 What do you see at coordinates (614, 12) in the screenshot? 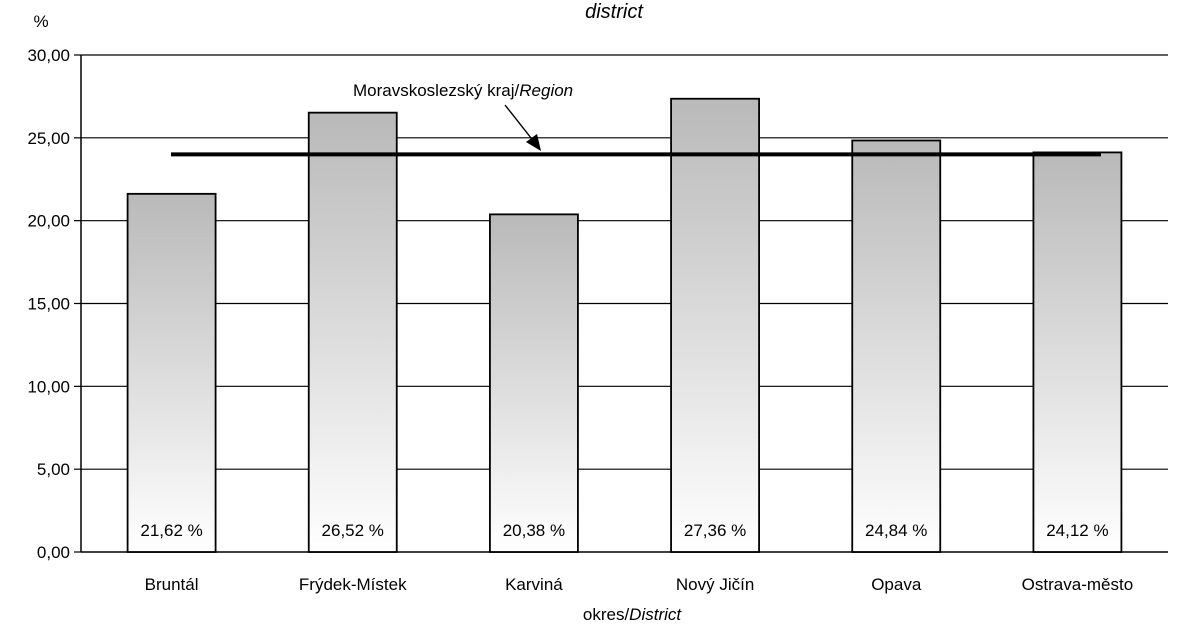
I see `chart-title-fragment: district` at bounding box center [614, 12].